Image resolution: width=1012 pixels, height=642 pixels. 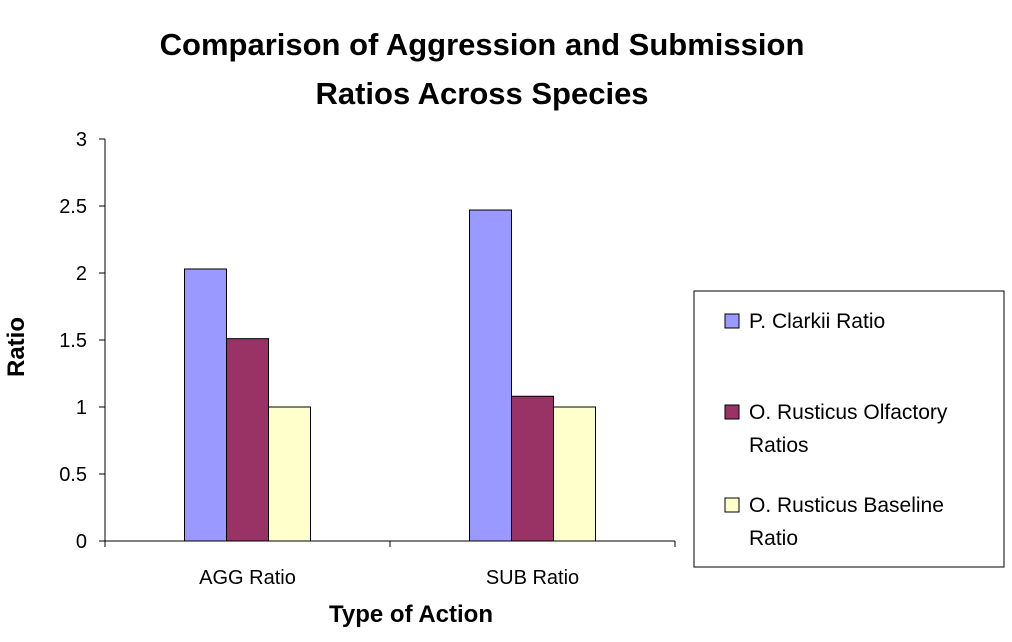 What do you see at coordinates (247, 578) in the screenshot?
I see `x-tick-label: AGG Ratio` at bounding box center [247, 578].